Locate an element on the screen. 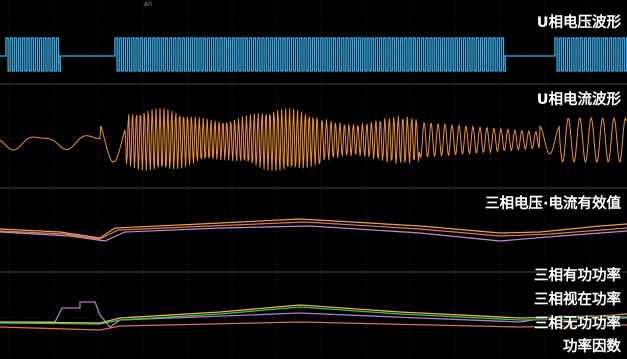 Image resolution: width=627 pixels, height=359 pixels. u-voltage-label: U相电压波形 is located at coordinates (578, 23).